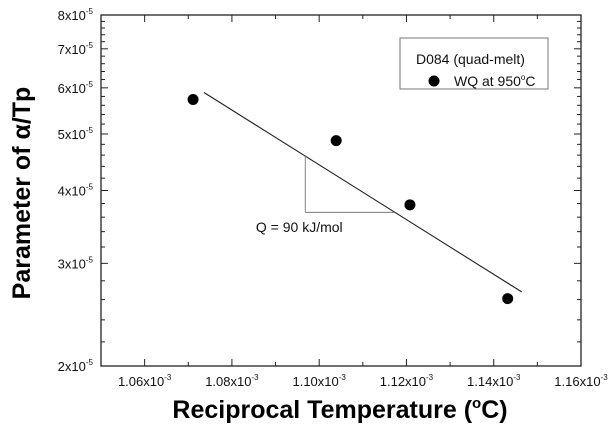  I want to click on legend: D084 (quad-melt) WQ at 950oC, so click(474, 63).